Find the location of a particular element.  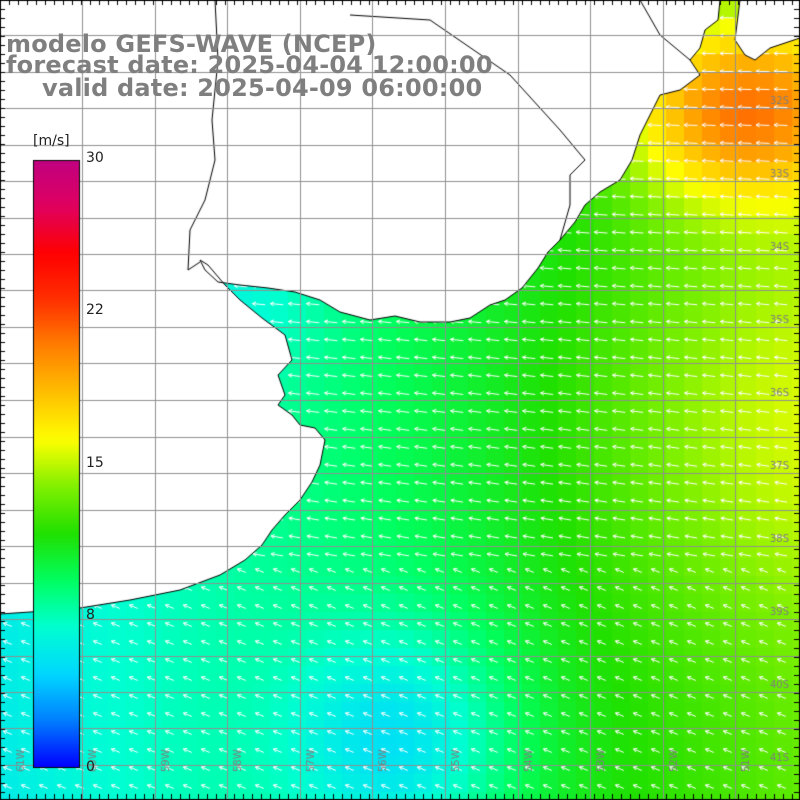

colorbar-tick-label: 0 is located at coordinates (90, 767).